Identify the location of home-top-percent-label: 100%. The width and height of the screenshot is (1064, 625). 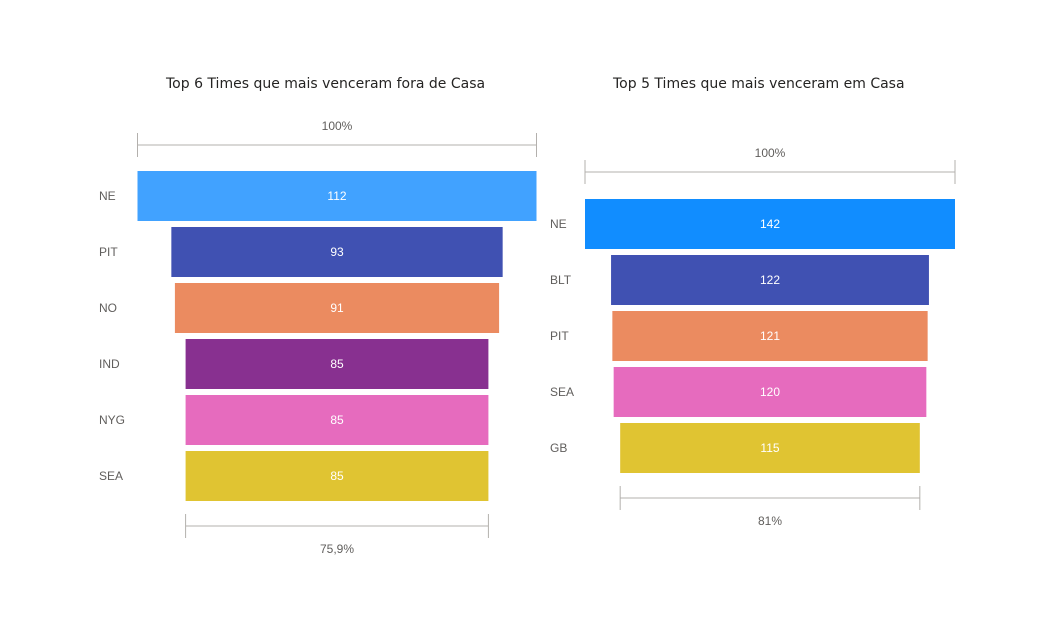
(770, 153).